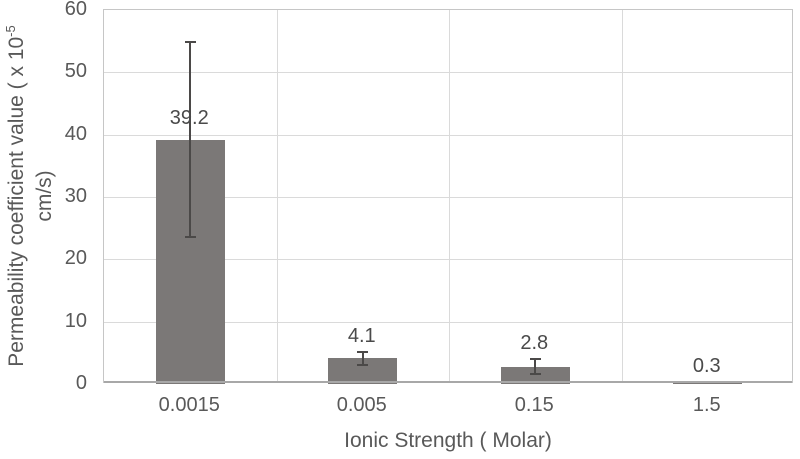  Describe the element at coordinates (706, 365) in the screenshot. I see `bar-data-label: 0.3` at that location.